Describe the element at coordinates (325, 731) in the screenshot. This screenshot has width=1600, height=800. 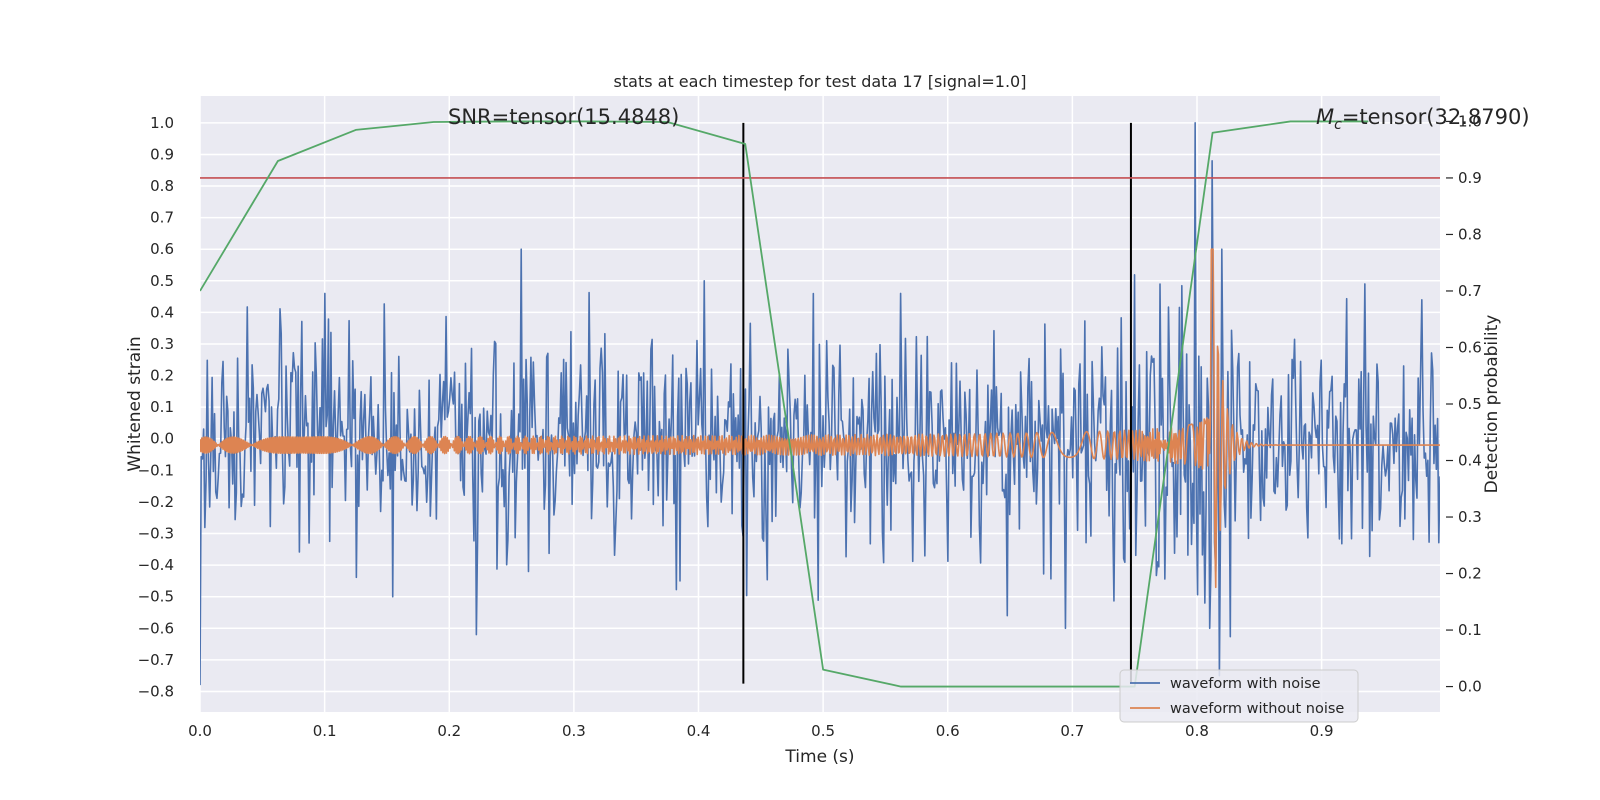
I see `x-tick-label: 0.1` at that location.